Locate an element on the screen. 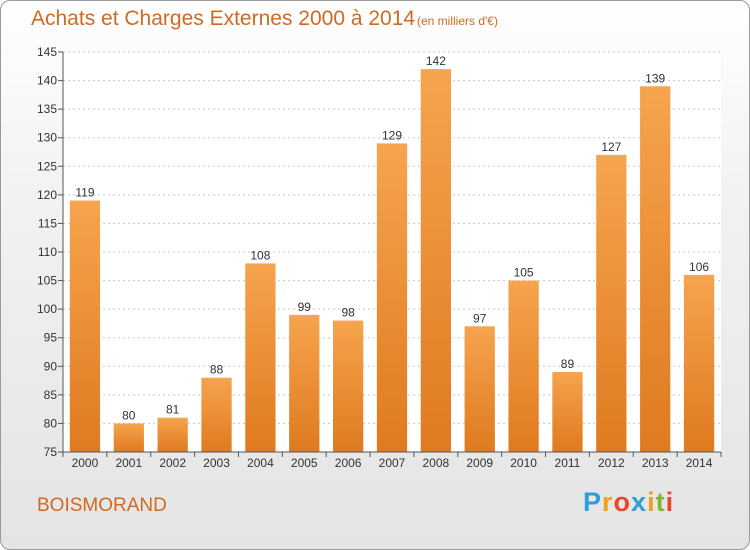  y-tick-label: 110 is located at coordinates (47, 252).